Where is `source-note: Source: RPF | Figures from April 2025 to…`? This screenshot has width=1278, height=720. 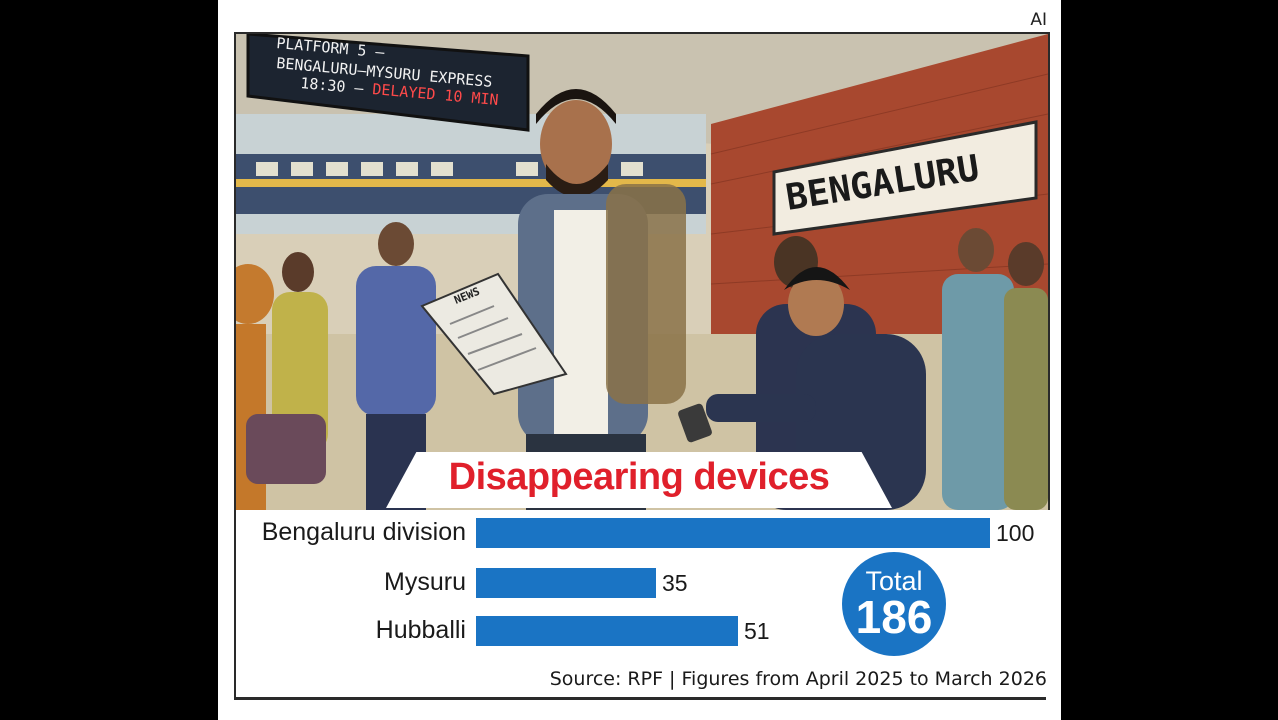
source-note: Source: RPF | Figures from April 2025 to… is located at coordinates (798, 679).